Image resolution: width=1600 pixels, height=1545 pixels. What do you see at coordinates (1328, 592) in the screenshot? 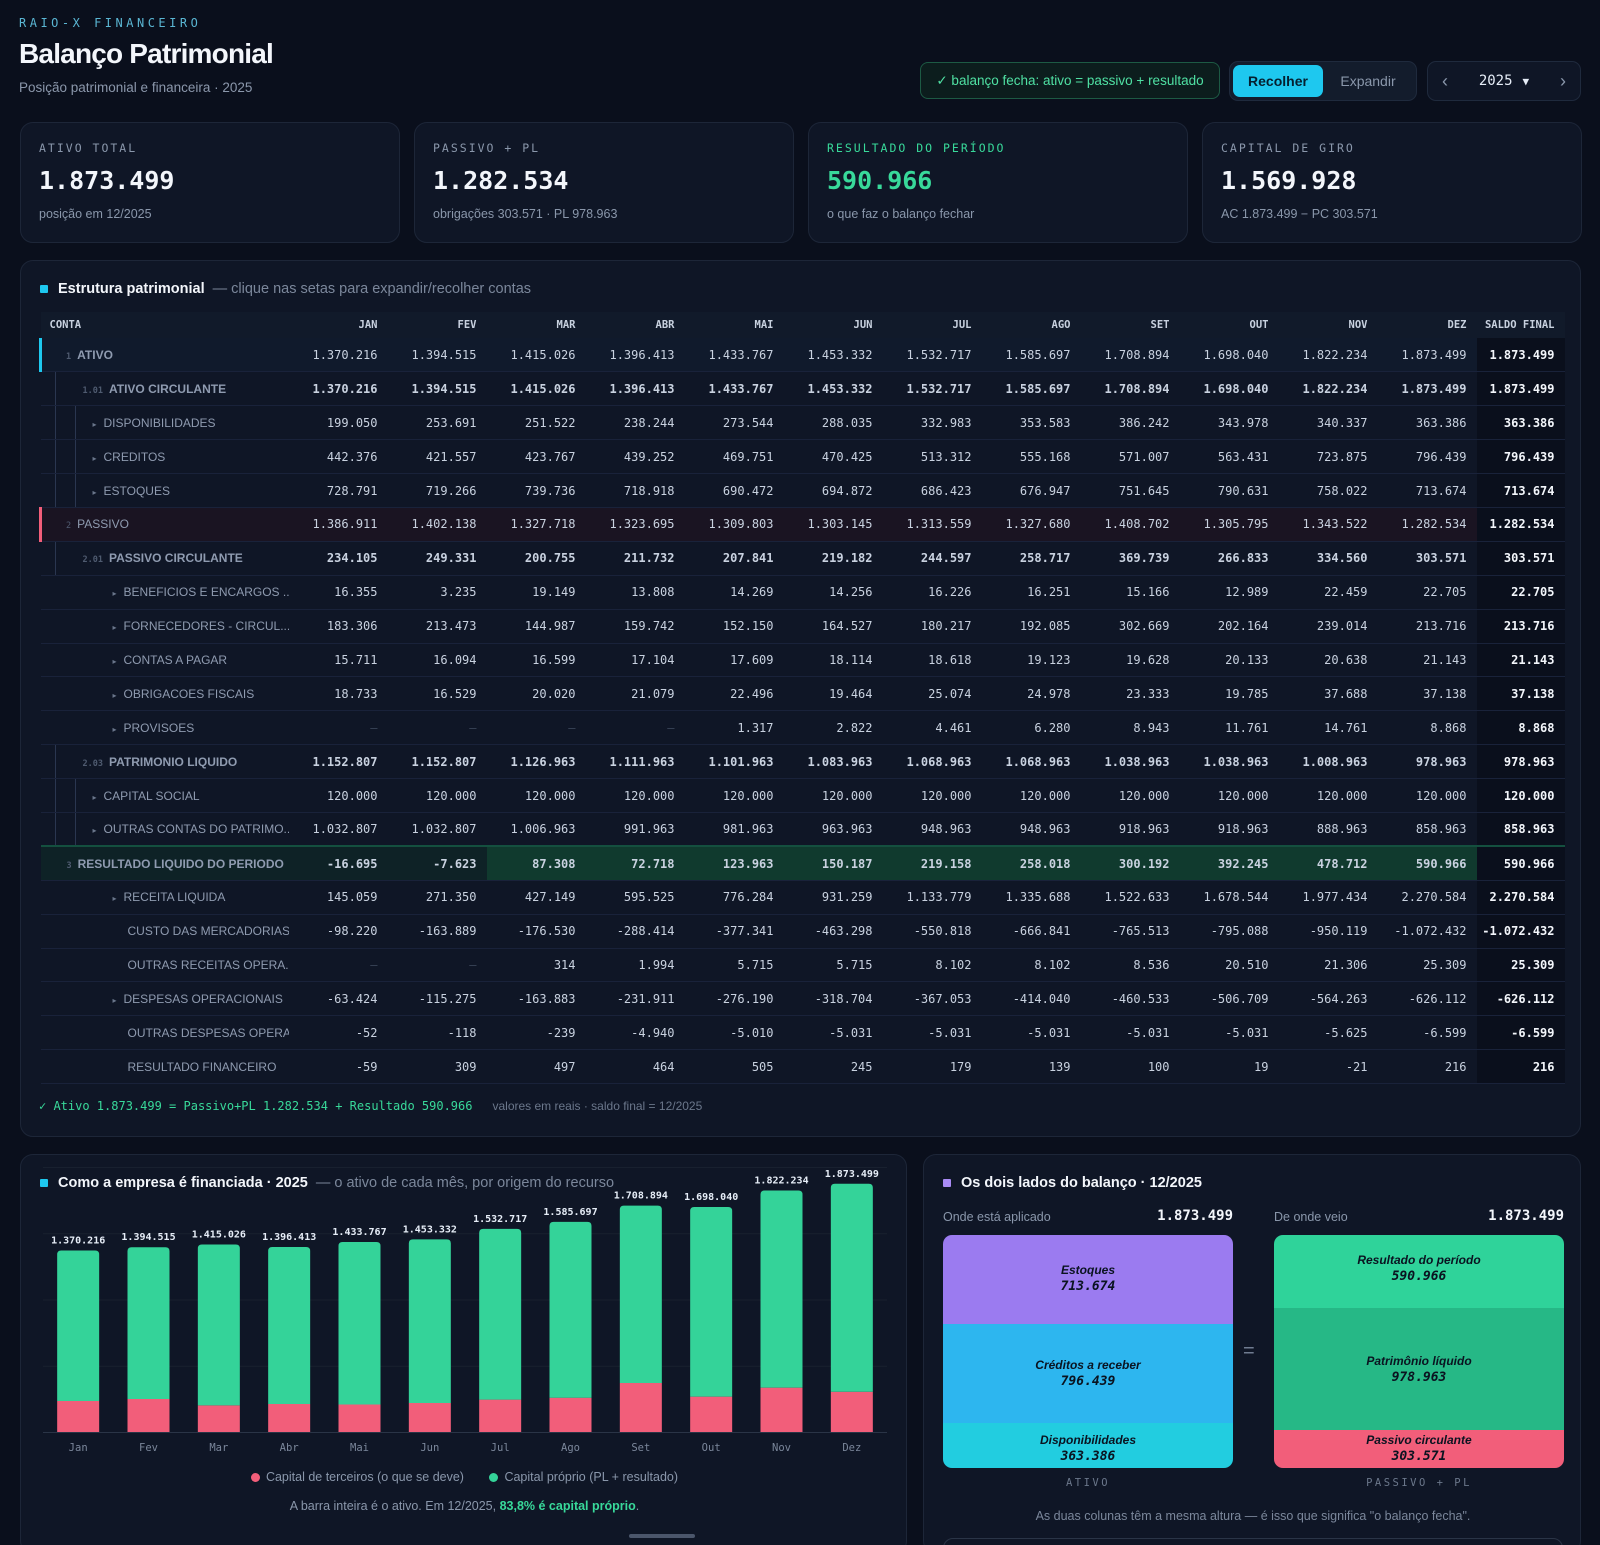
I see `month-value-cell: 22.459` at bounding box center [1328, 592].